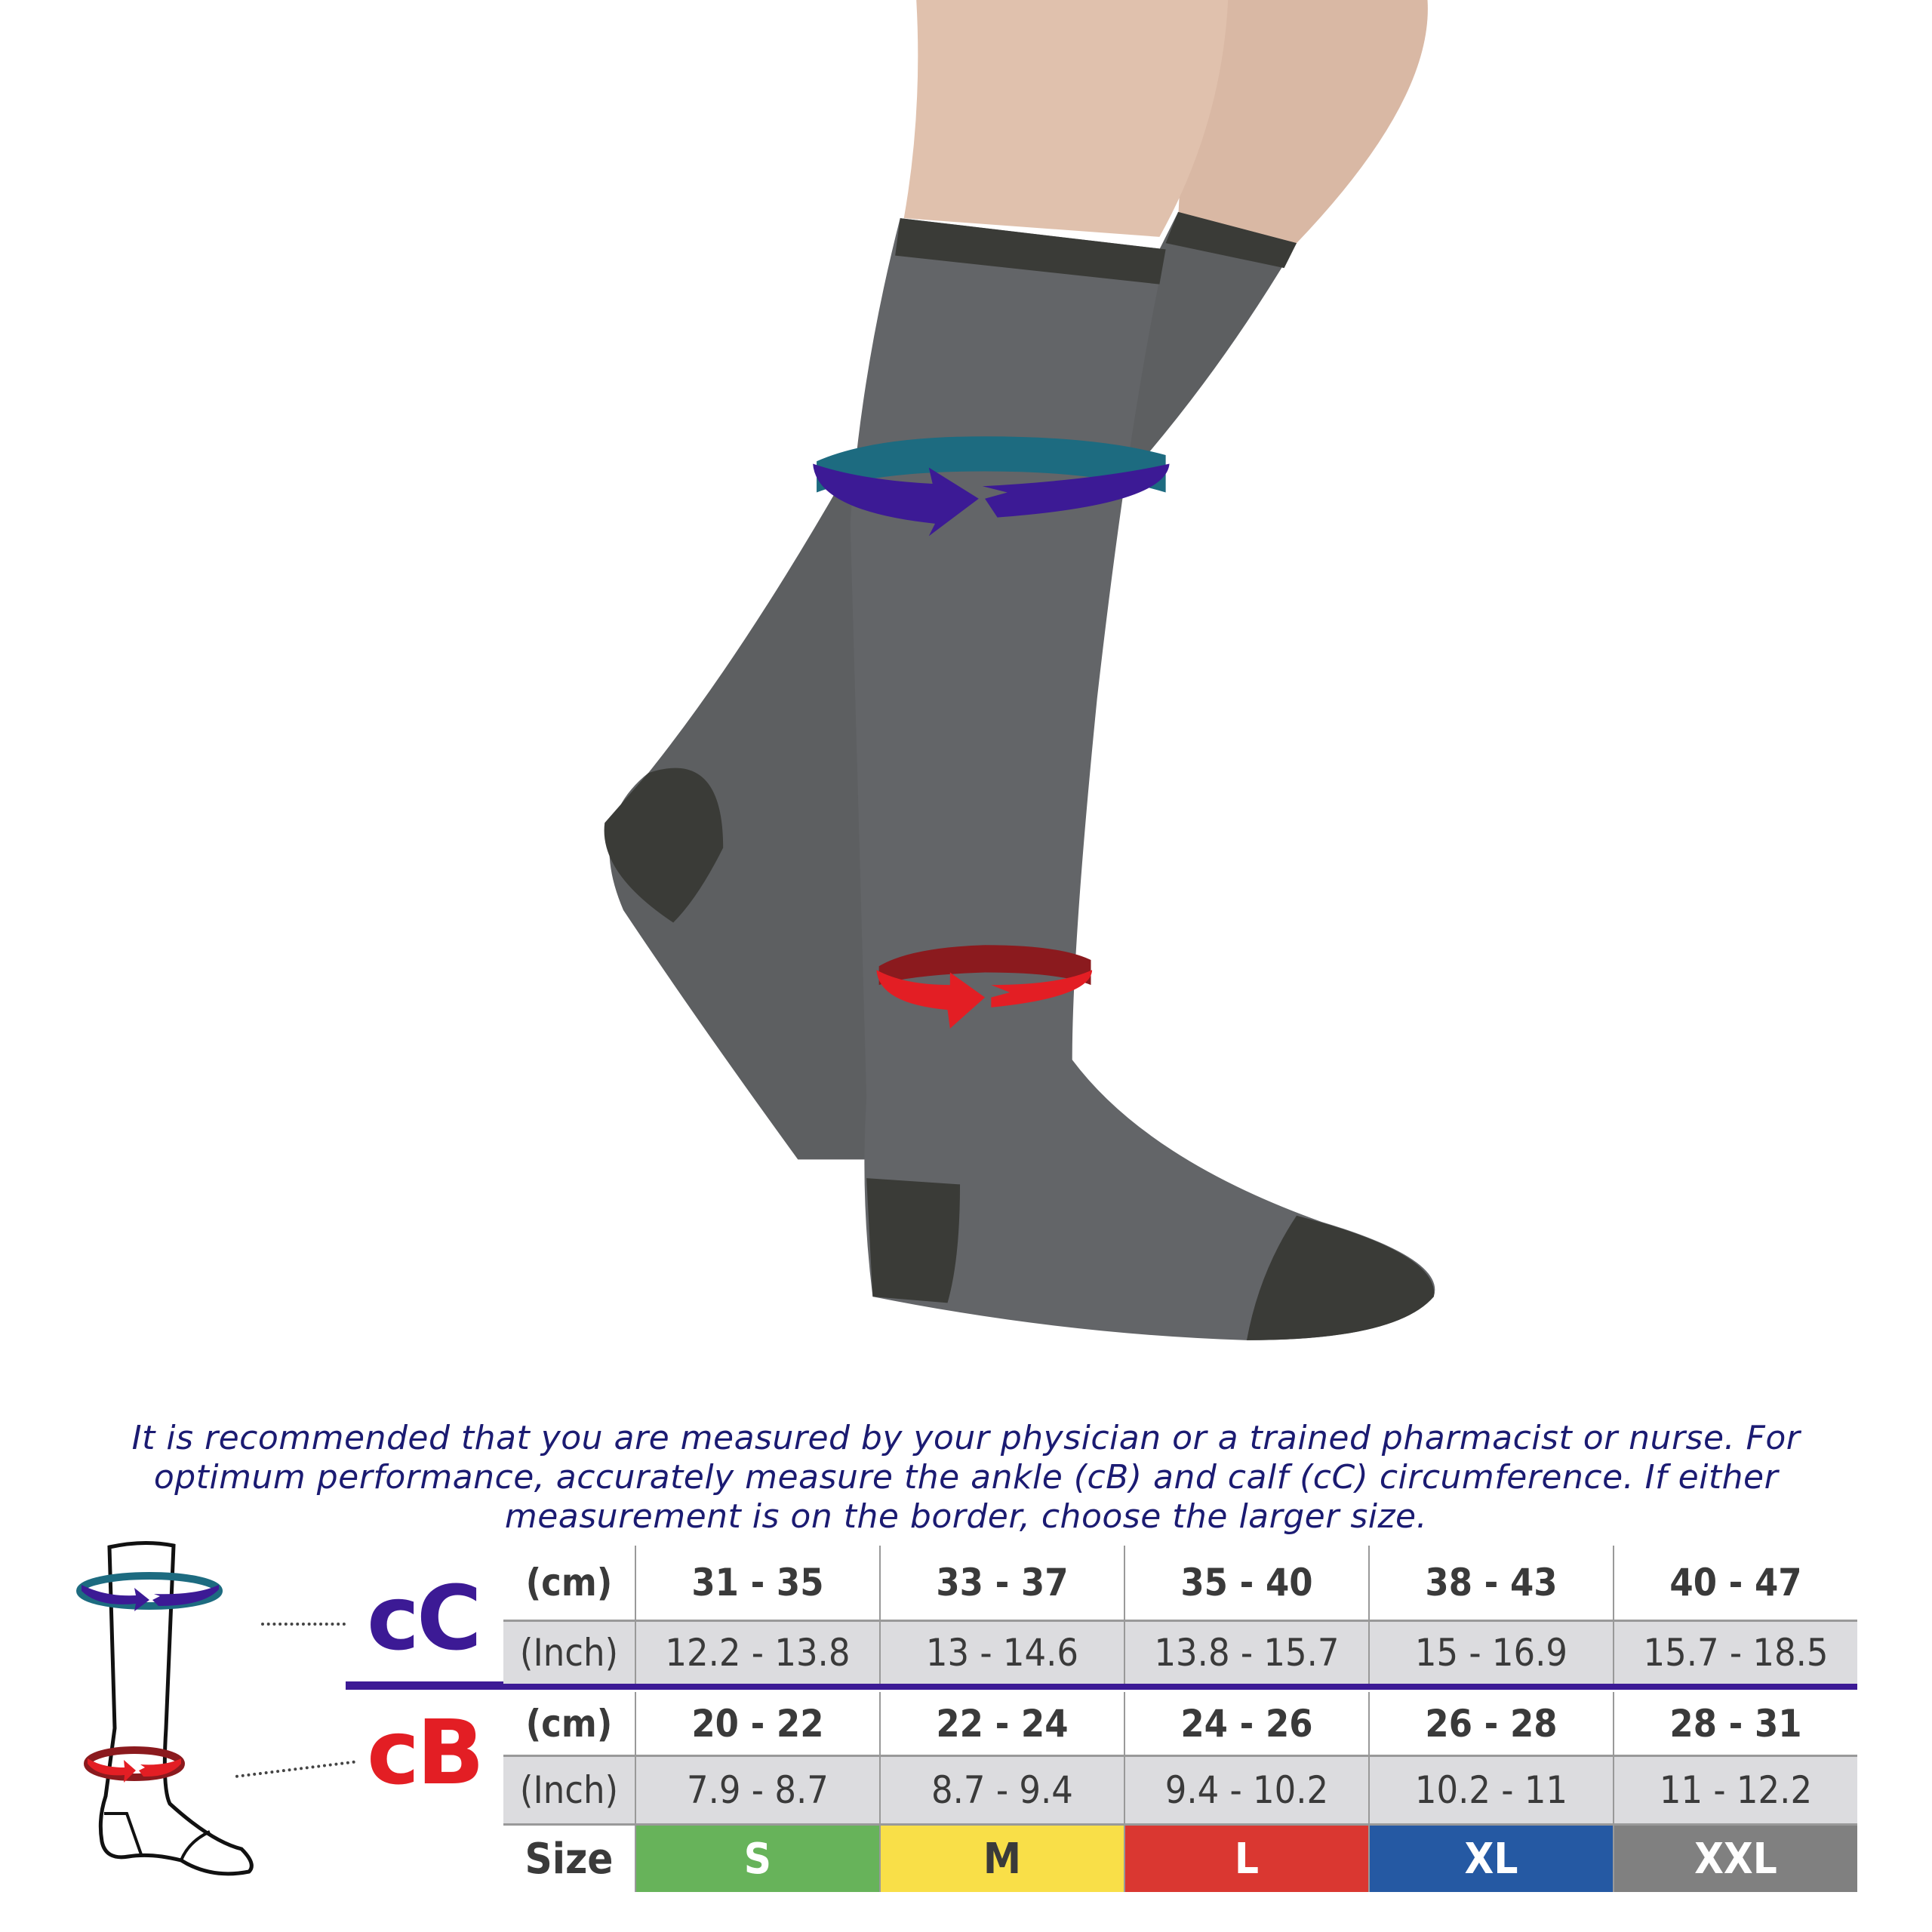 The height and width of the screenshot is (1932, 1932). I want to click on table-cell: 22 - 24, so click(1001, 1723).